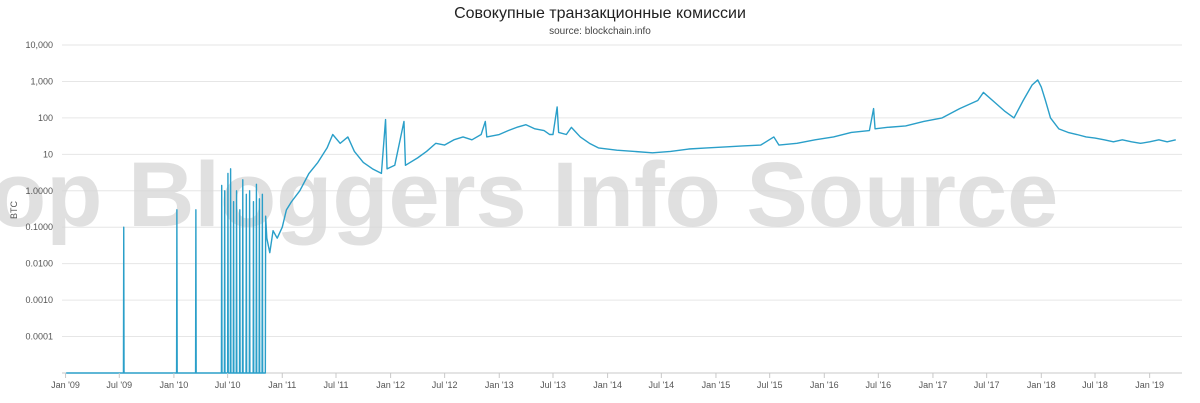  I want to click on y-tick-label: 0.0100, so click(39, 264).